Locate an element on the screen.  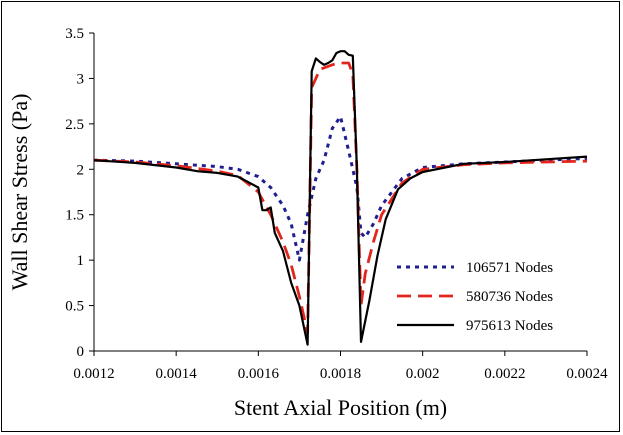
legend: 106571 Nodes 580736 Nodes 975613 Nodes is located at coordinates (475, 297).